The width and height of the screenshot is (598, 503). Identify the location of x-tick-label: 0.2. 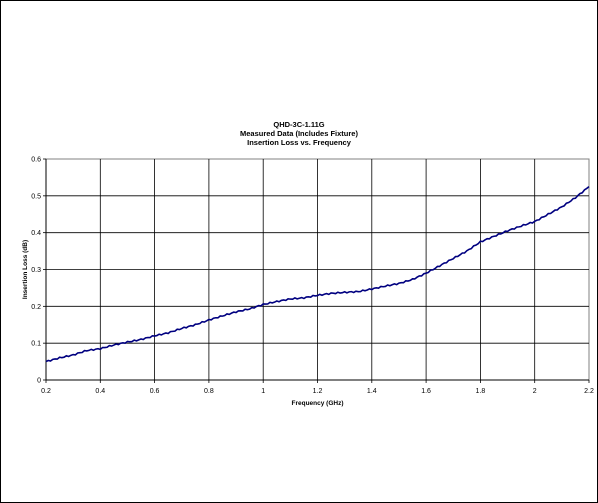
(46, 391).